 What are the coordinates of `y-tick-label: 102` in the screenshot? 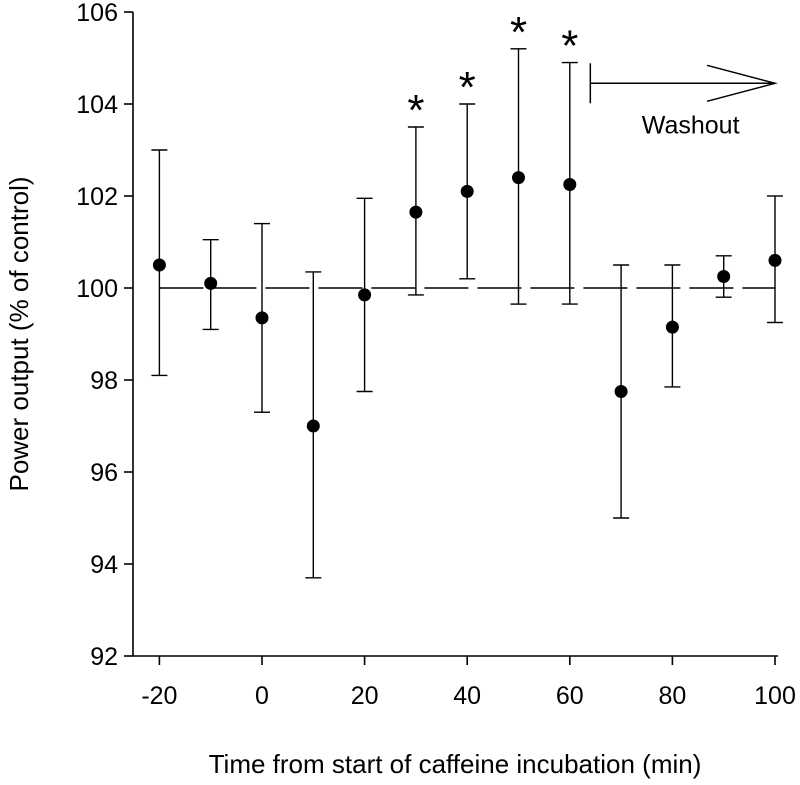 It's located at (97, 197).